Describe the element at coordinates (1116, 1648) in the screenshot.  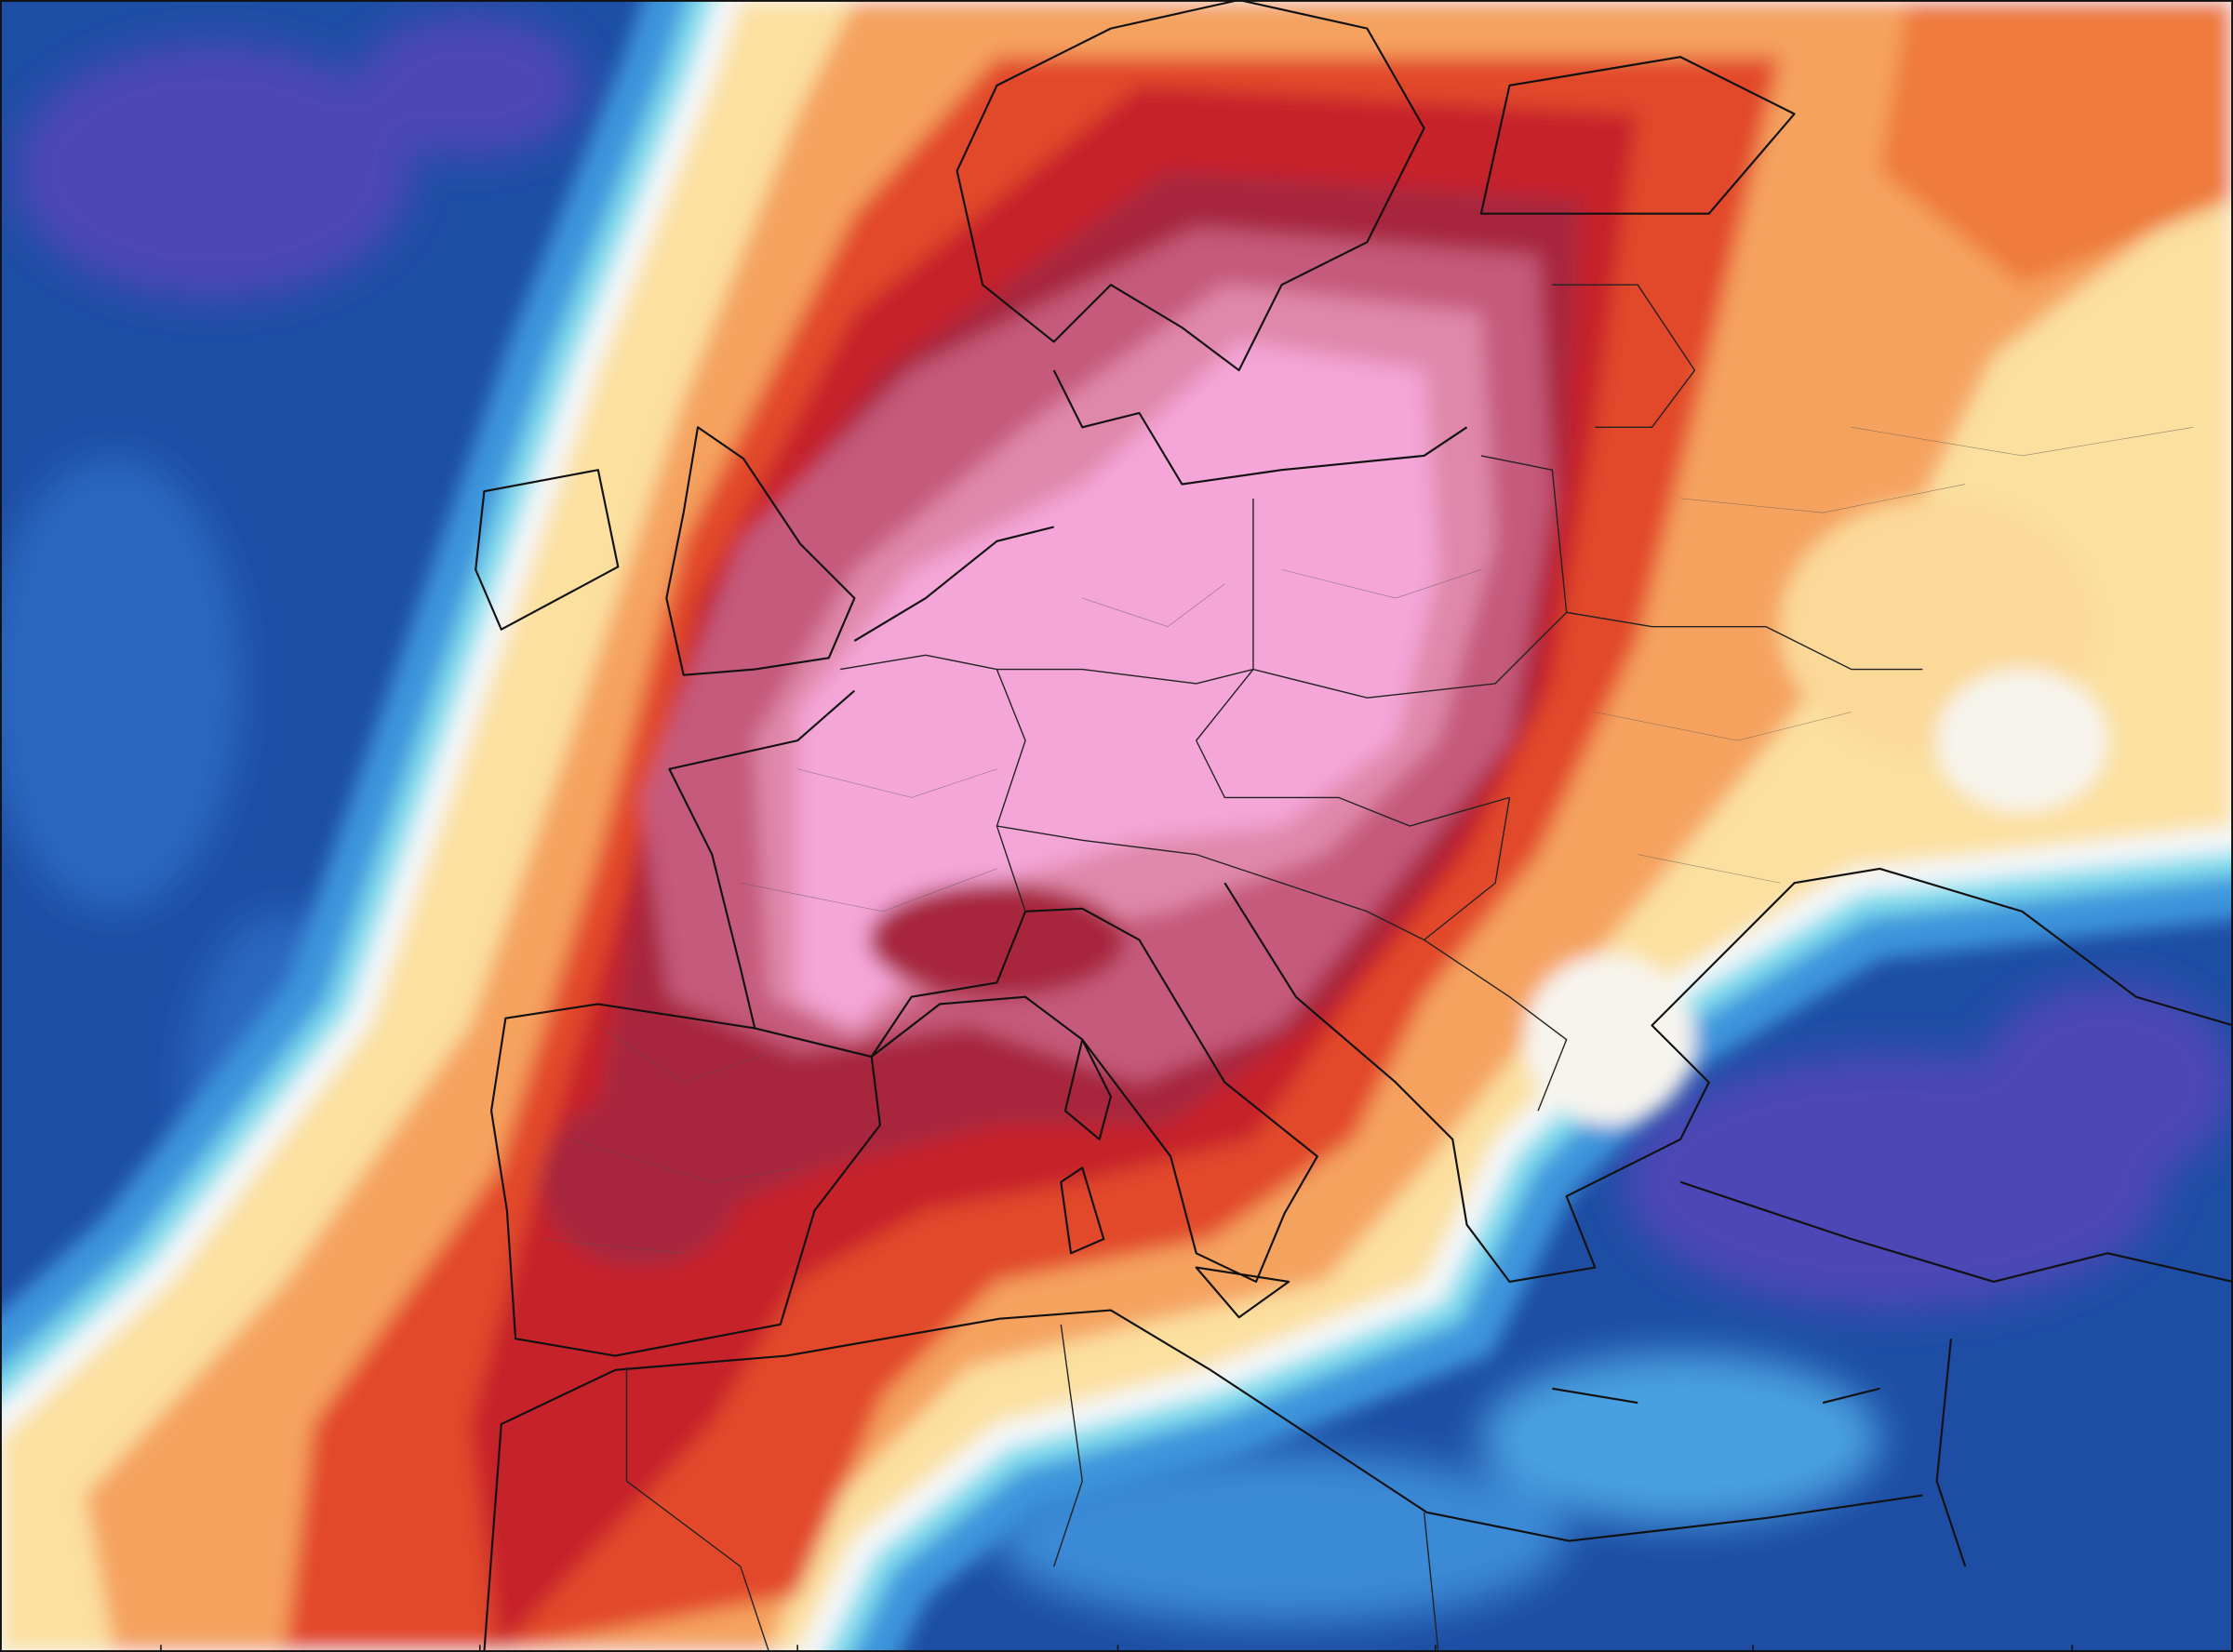
I see `frame-ticks` at that location.